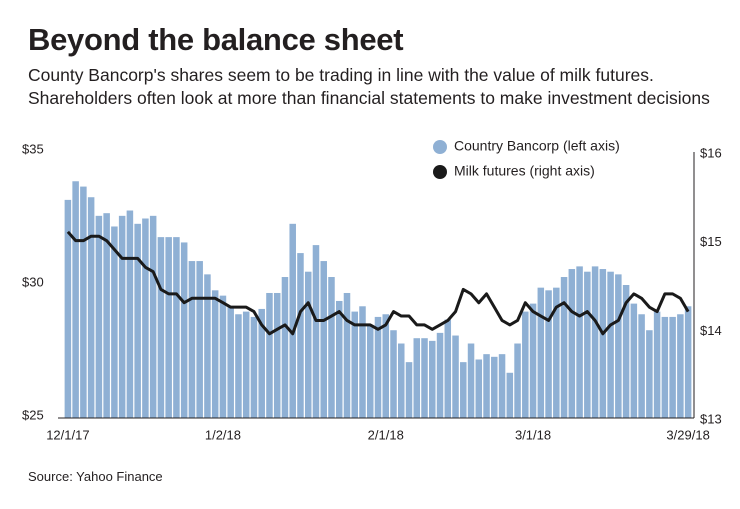 Image resolution: width=740 pixels, height=509 pixels. Describe the element at coordinates (711, 418) in the screenshot. I see `y2-tick-label: $13` at that location.